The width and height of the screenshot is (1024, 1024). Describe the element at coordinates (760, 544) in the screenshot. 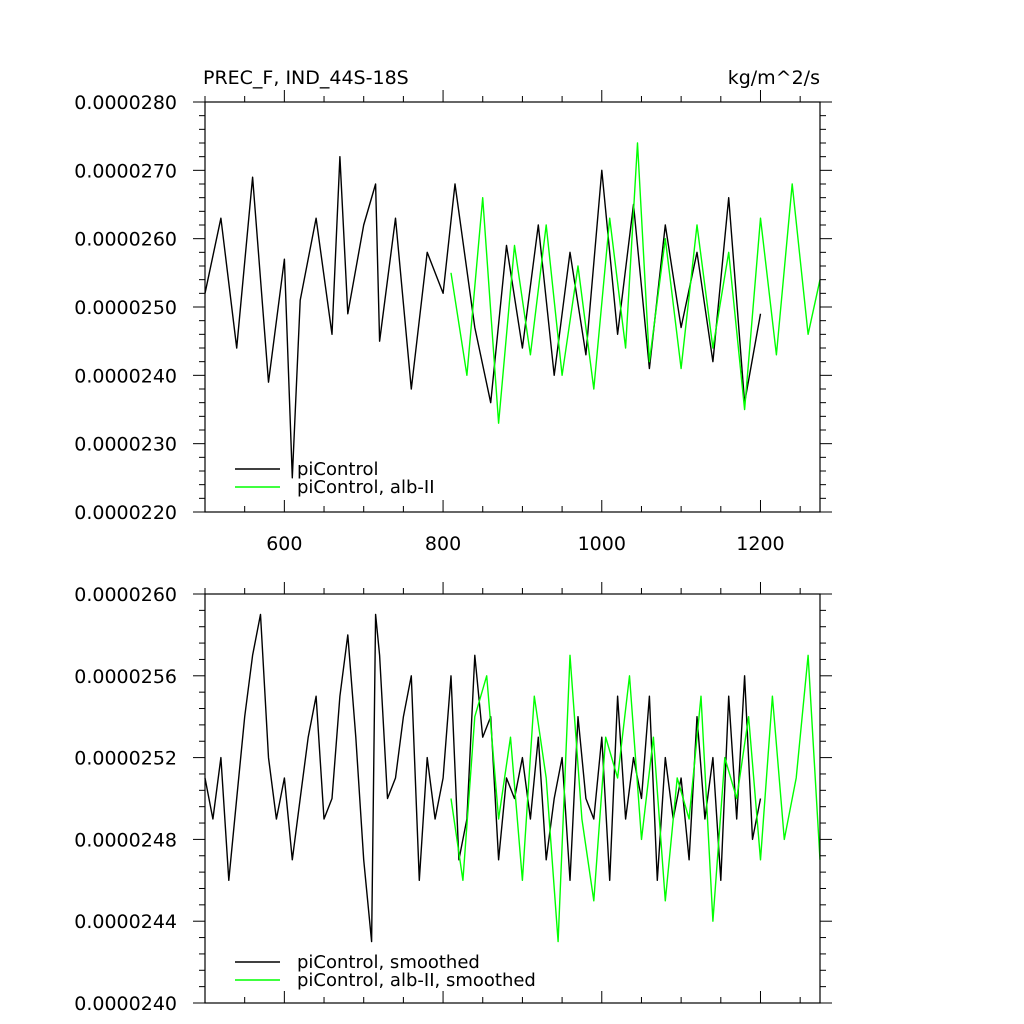

I see `x-tick-label: 1200` at that location.